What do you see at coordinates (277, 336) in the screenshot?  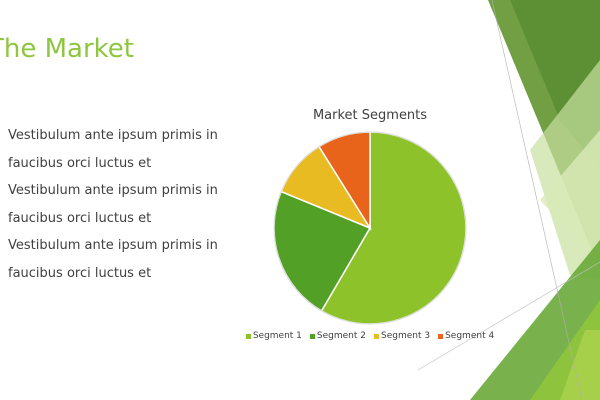 I see `legend-label: Segment 1` at bounding box center [277, 336].